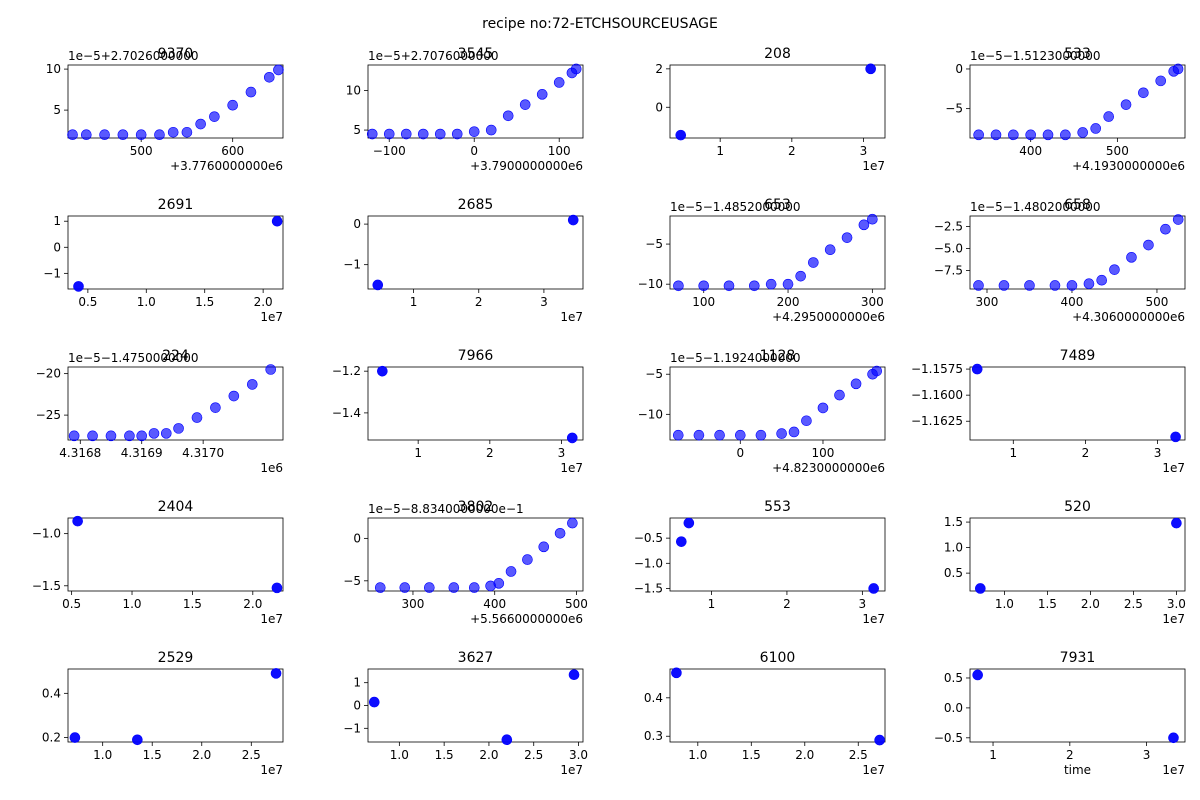  What do you see at coordinates (1030, 151) in the screenshot?
I see `x-tick-label: 400` at bounding box center [1030, 151].